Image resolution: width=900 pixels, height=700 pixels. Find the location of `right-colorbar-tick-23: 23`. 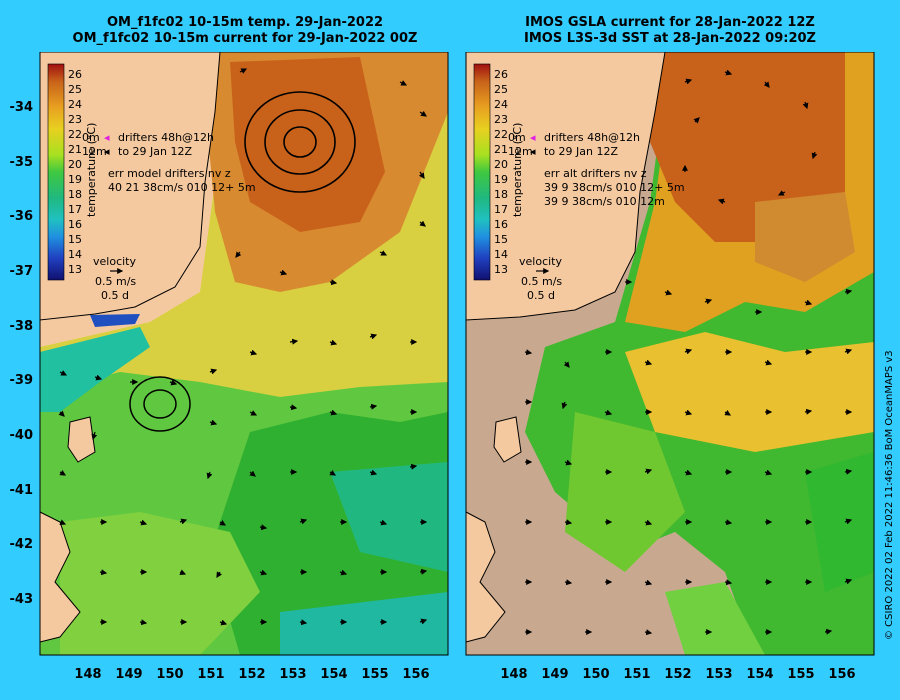

right-colorbar-tick-23: 23 is located at coordinates (501, 119).